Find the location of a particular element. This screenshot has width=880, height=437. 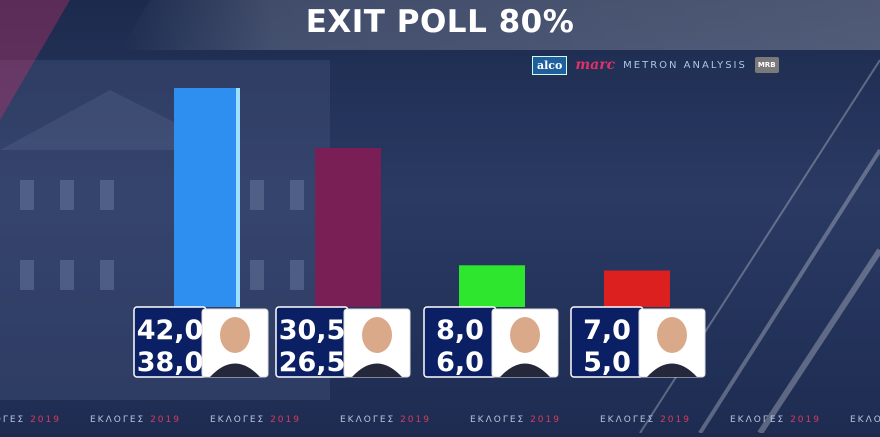

lower-value-label-2: 6,0 is located at coordinates (460, 362).